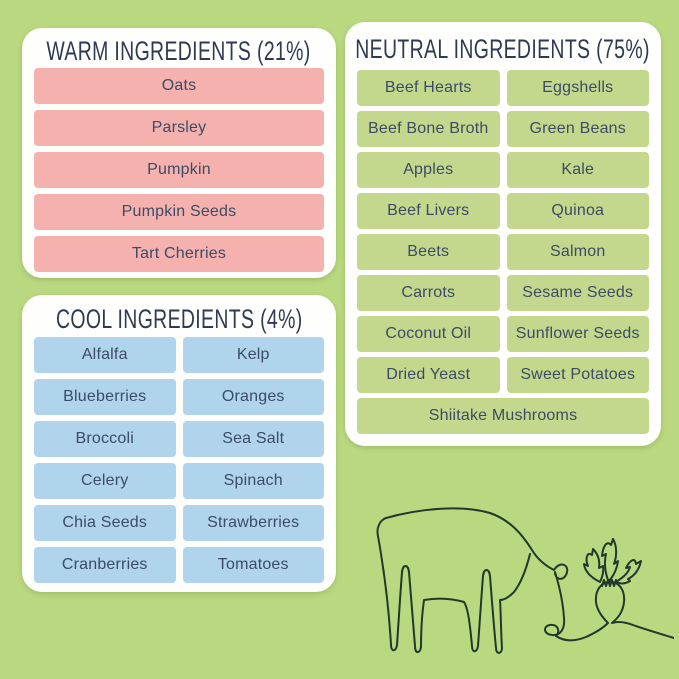 Image resolution: width=679 pixels, height=679 pixels. Describe the element at coordinates (105, 481) in the screenshot. I see `list-item: Celery` at that location.